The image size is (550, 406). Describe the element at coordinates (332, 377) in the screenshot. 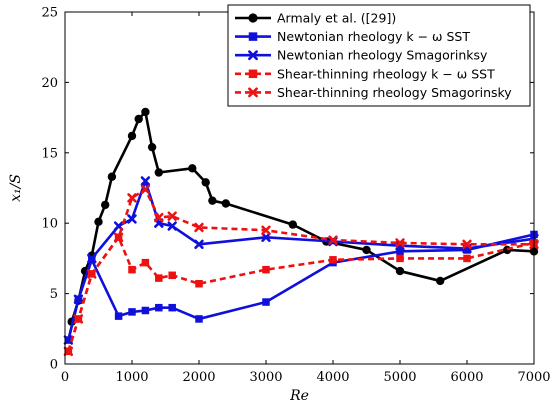

I see `x-tick-label: 4000` at that location.